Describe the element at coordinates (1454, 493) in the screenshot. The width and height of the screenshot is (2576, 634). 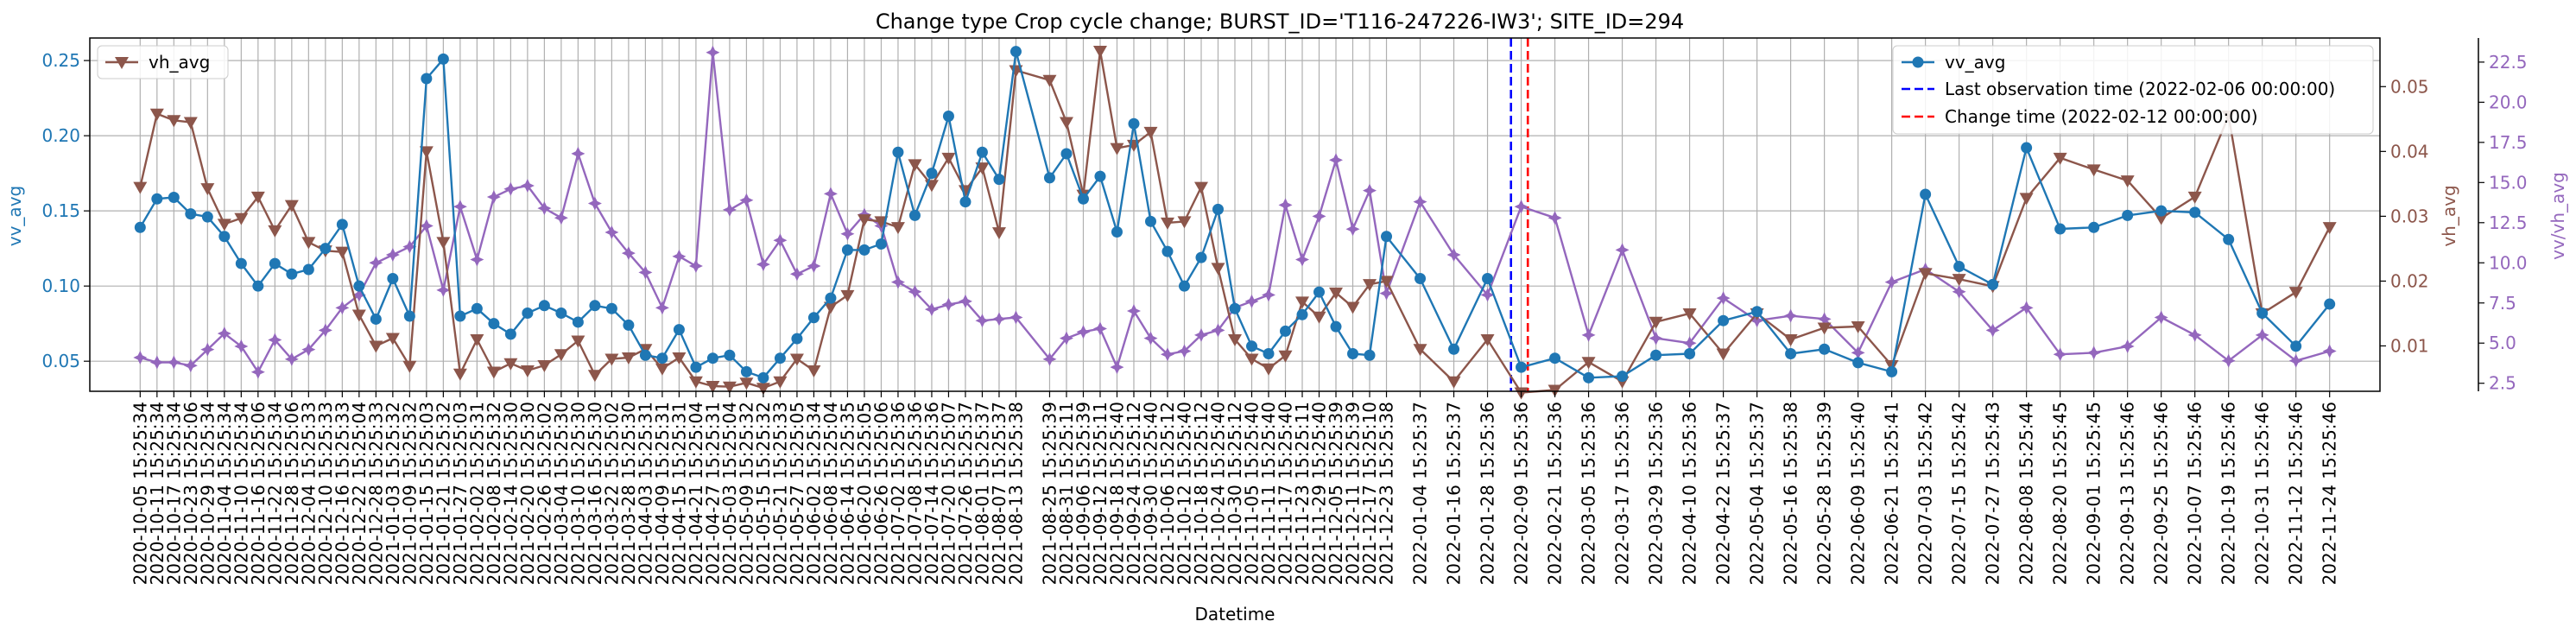
I see `x-tick-label: 2022-01-16 15:25:37` at that location.